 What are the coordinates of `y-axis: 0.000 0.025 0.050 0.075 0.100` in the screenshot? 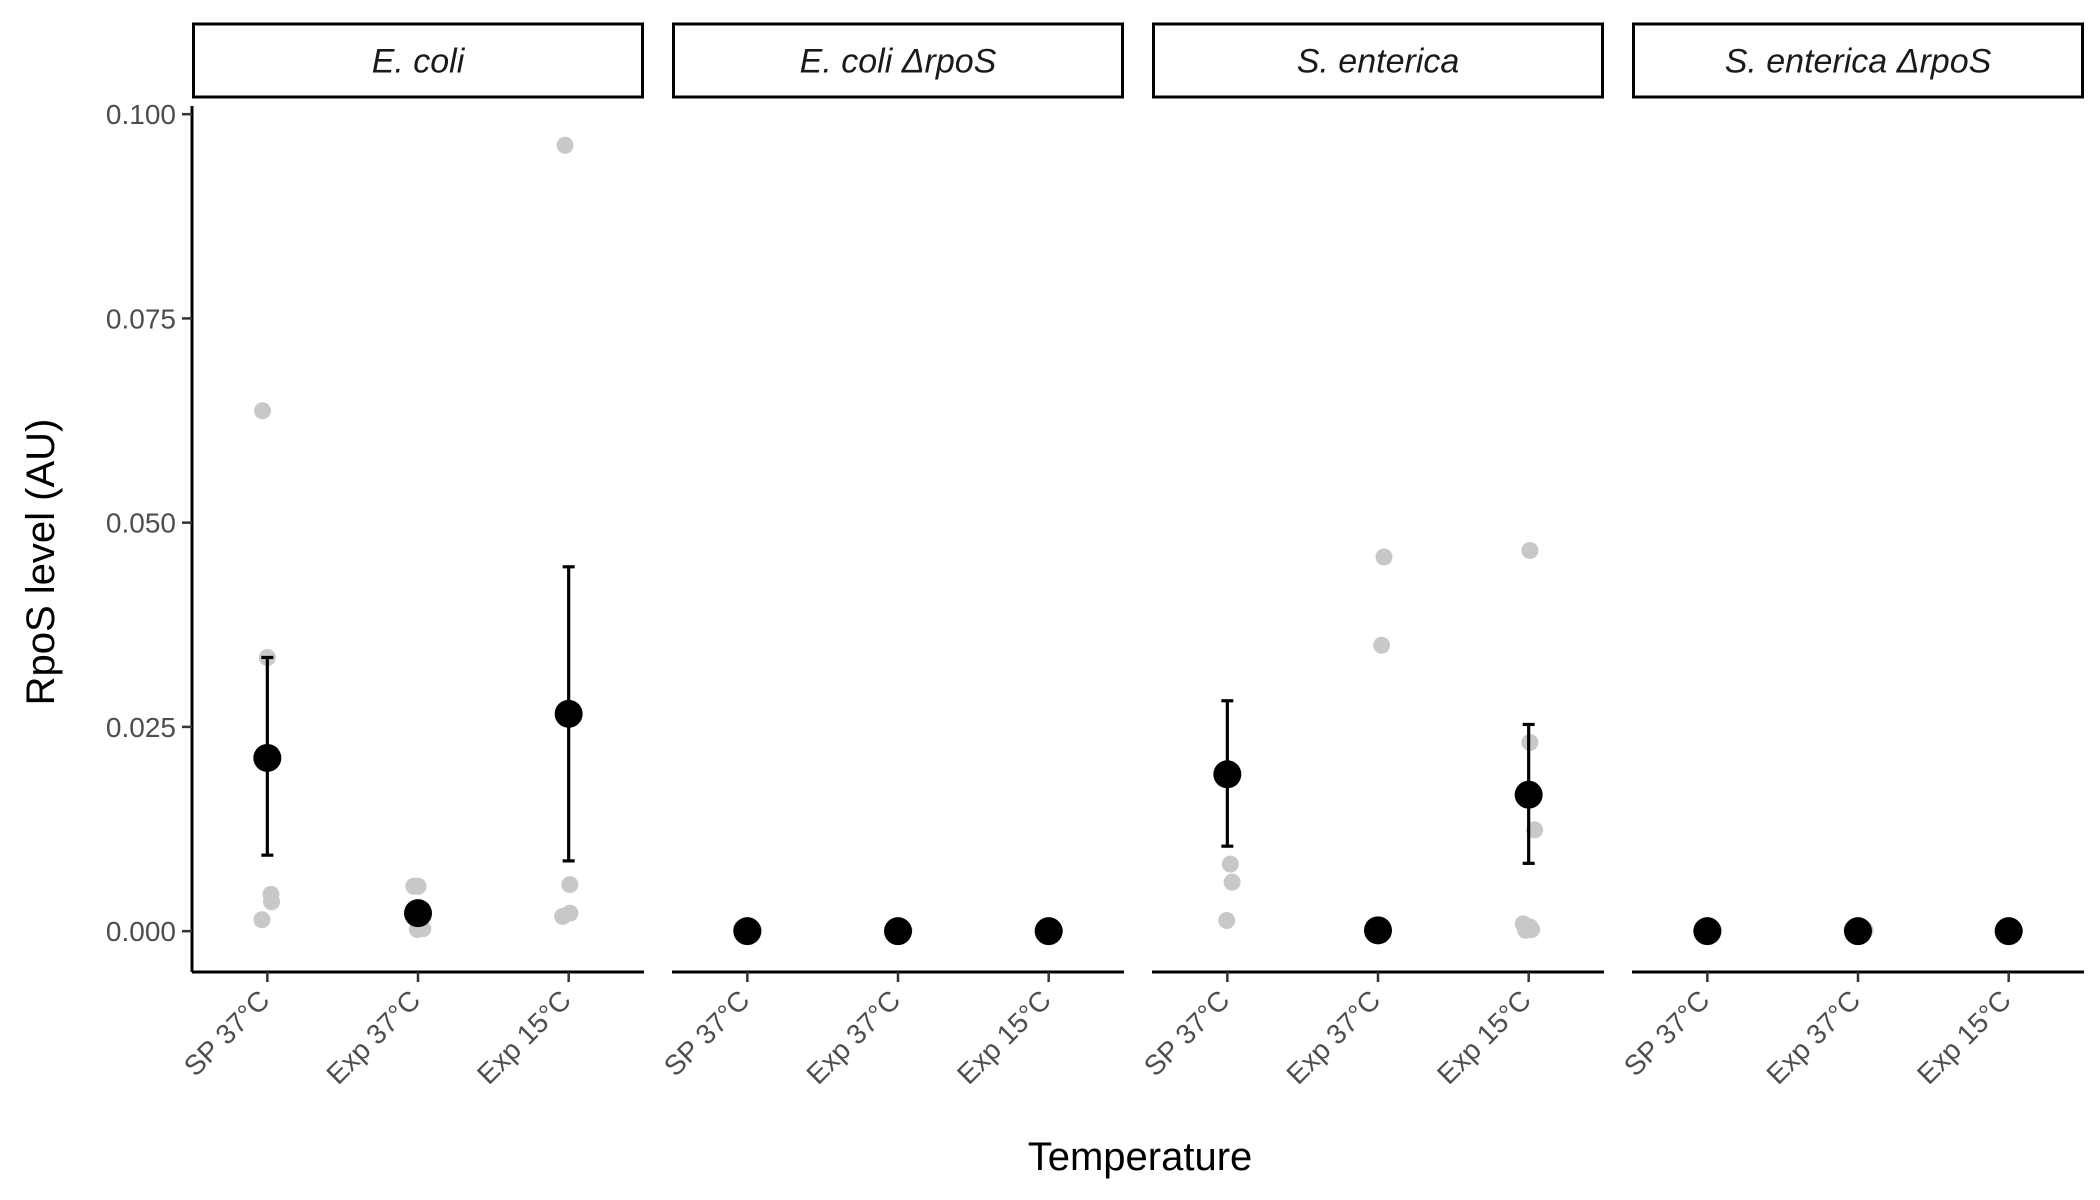 It's located at (150, 535).